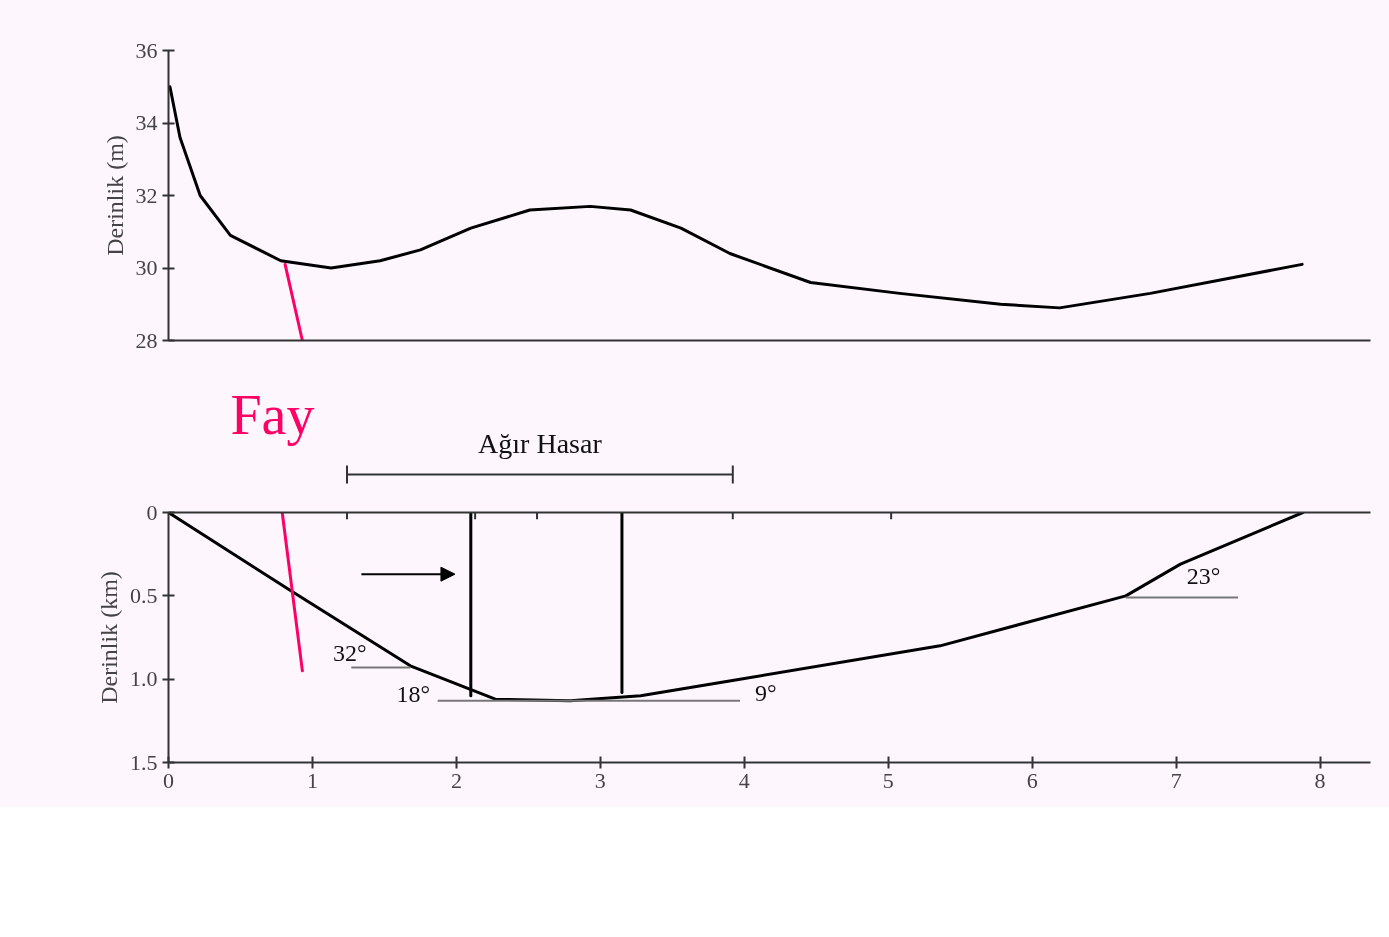 The width and height of the screenshot is (1389, 937). I want to click on y-axis-title: Derinlik (m), so click(114, 195).